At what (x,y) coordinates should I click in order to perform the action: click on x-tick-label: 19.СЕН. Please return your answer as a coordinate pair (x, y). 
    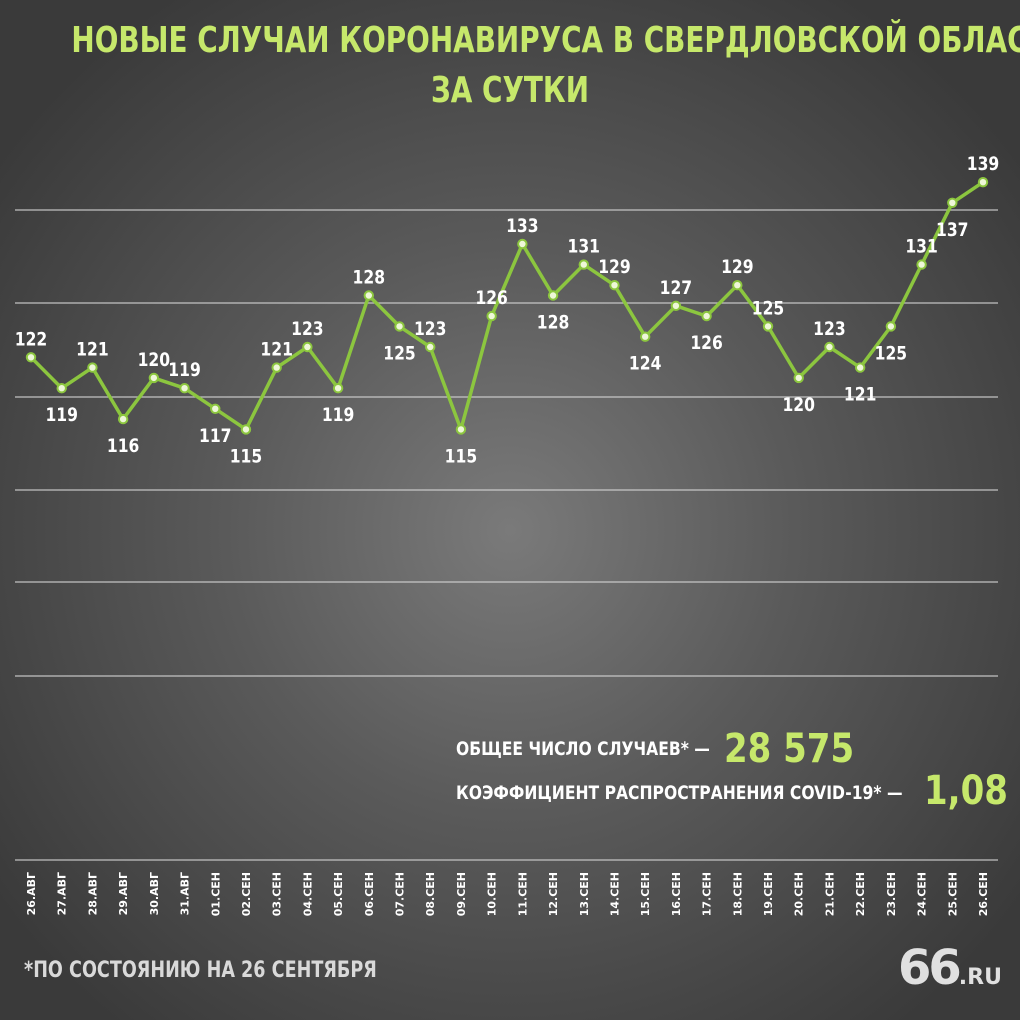
    Looking at the image, I should click on (768, 894).